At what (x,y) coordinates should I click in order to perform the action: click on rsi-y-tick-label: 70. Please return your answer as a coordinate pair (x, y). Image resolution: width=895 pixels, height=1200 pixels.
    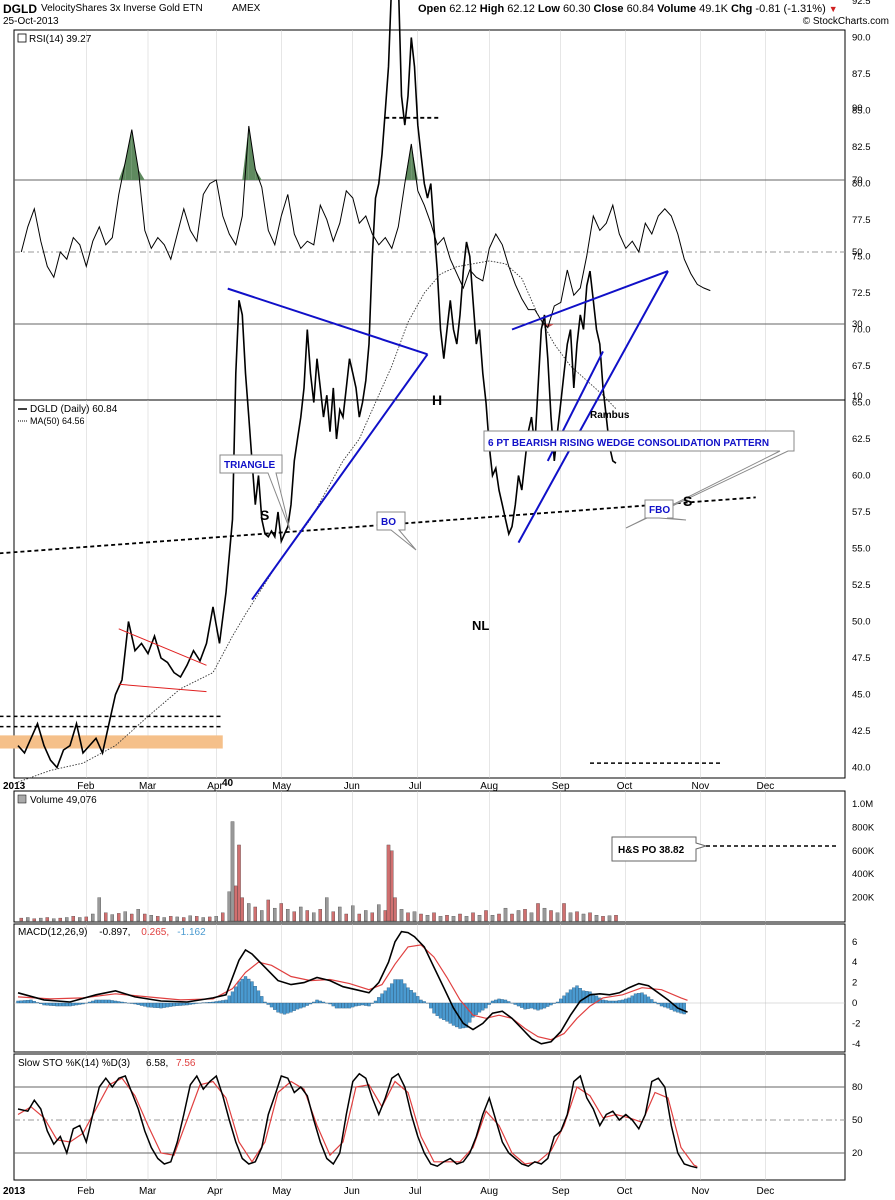
    Looking at the image, I should click on (857, 180).